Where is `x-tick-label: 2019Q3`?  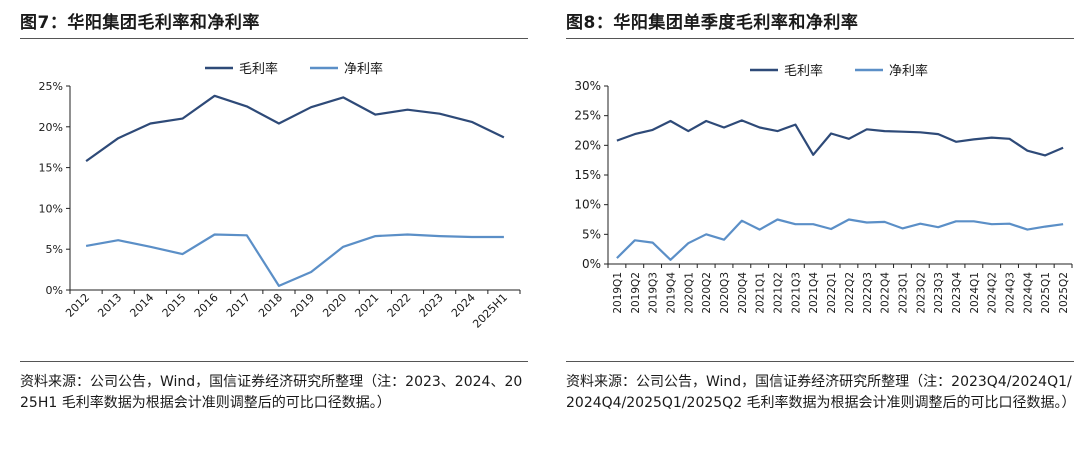
x-tick-label: 2019Q3 is located at coordinates (654, 293).